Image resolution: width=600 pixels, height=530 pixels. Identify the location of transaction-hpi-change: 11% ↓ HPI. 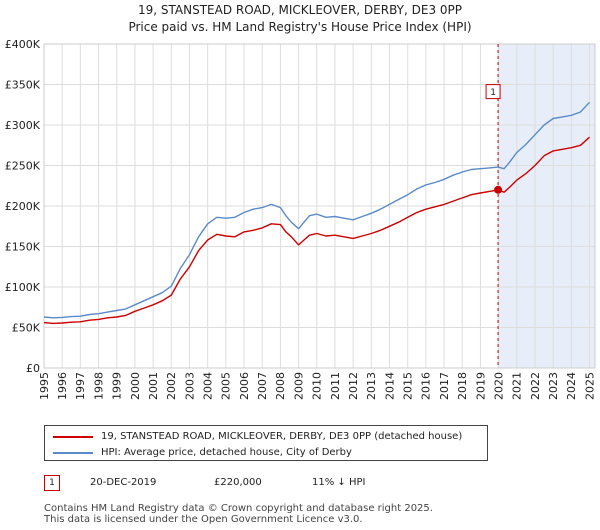
(339, 482).